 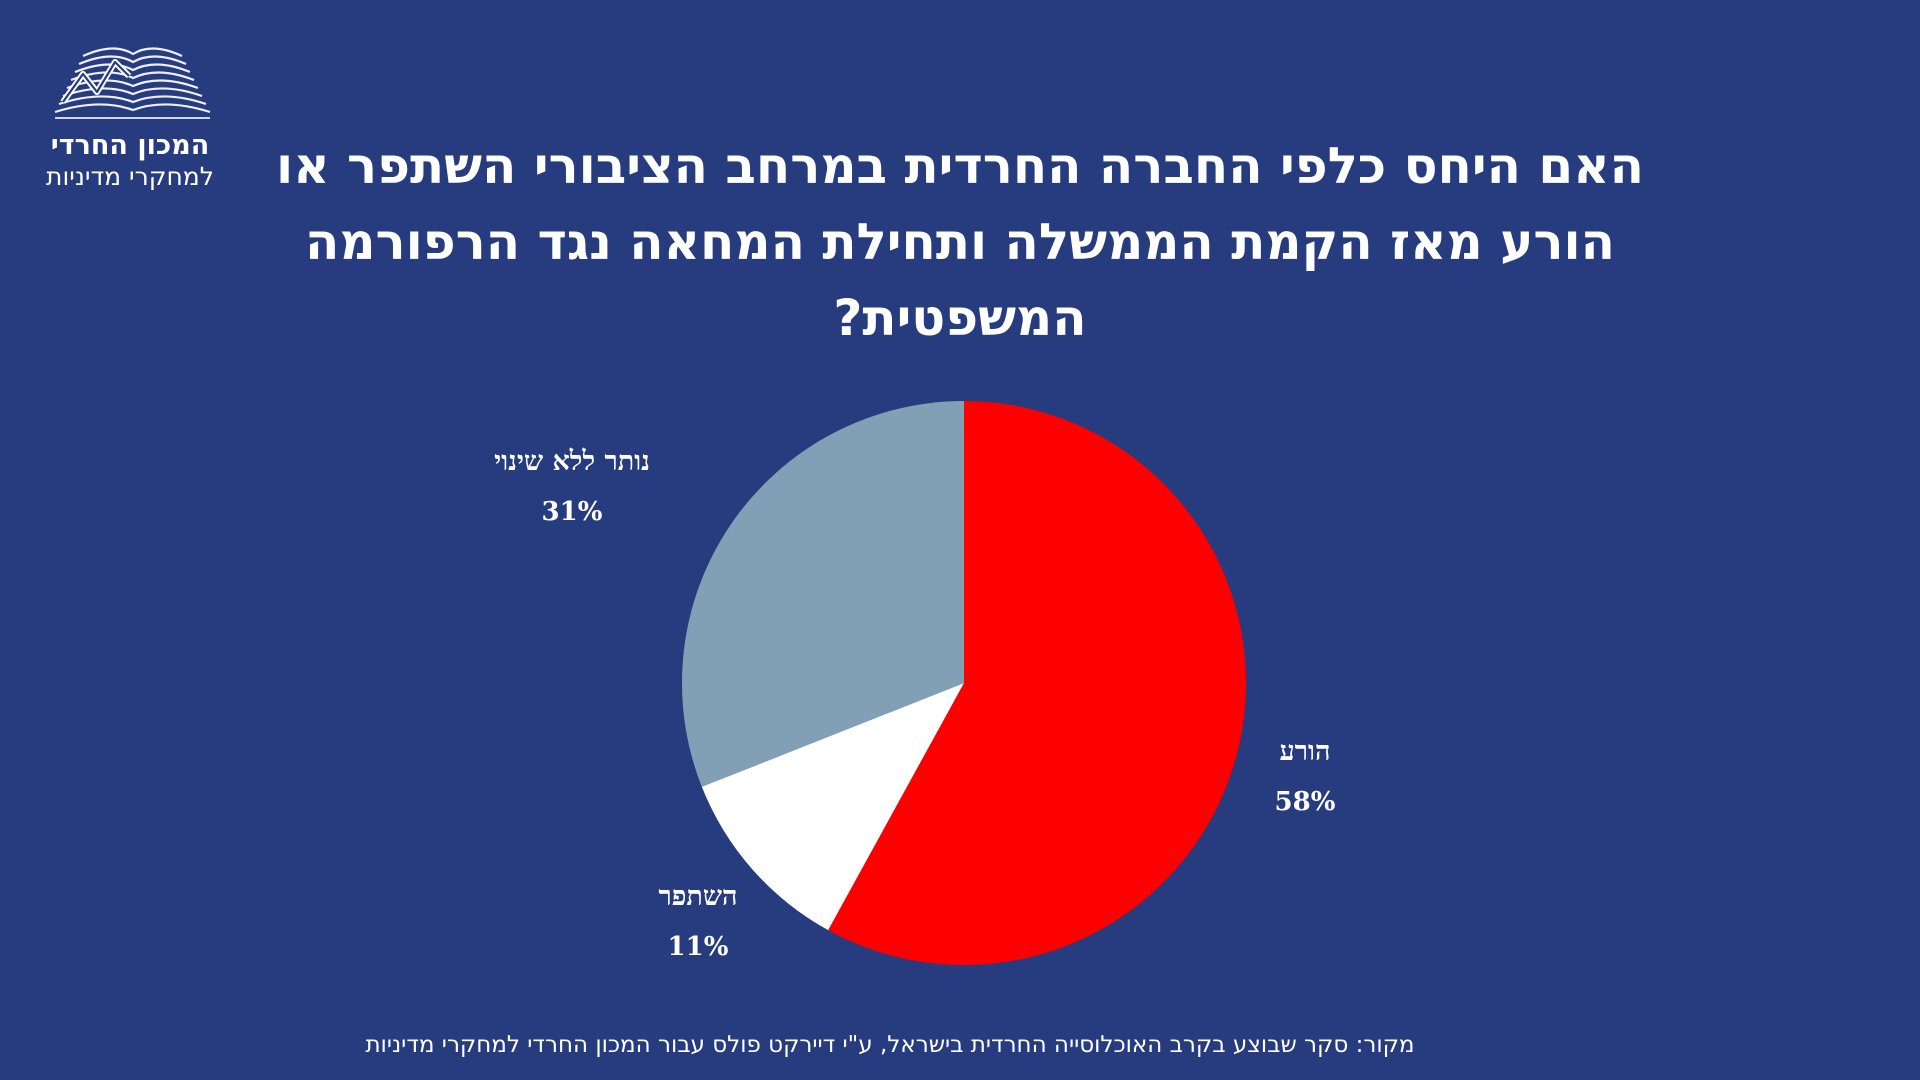 I want to click on slice-value-2: 31%, so click(x=572, y=512).